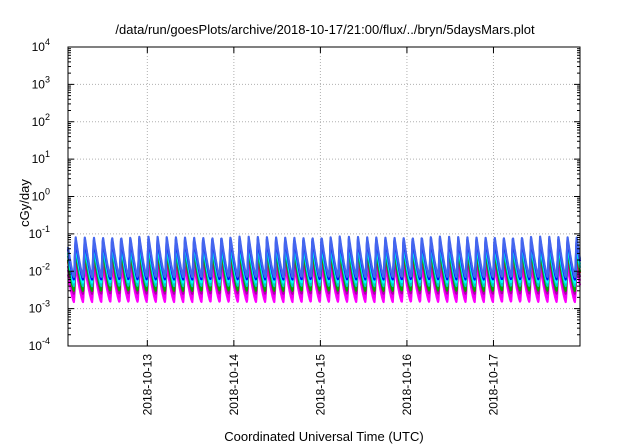  Describe the element at coordinates (234, 385) in the screenshot. I see `x-tick-label: 2018-10-14` at that location.